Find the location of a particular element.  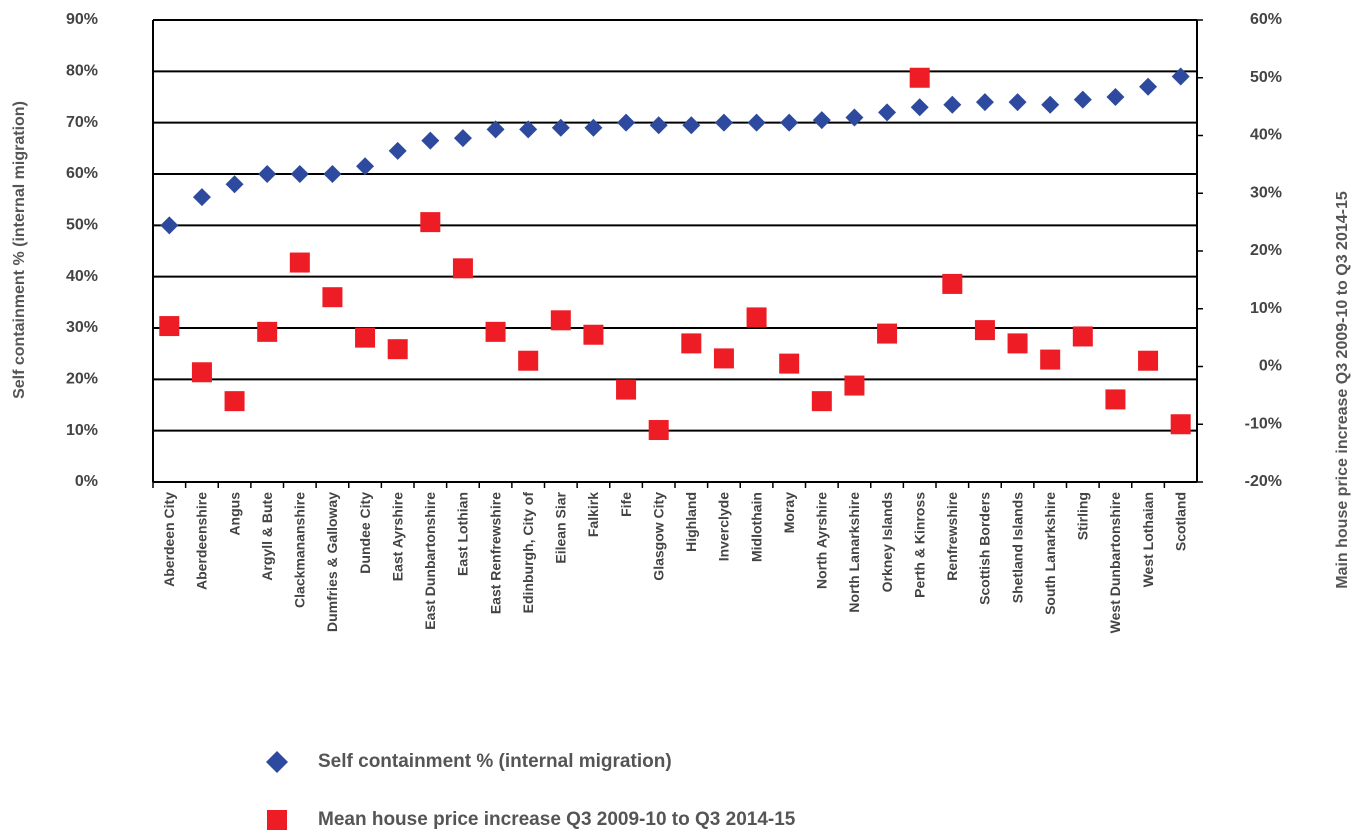

x-tick-label: Edinburgh, City of is located at coordinates (528, 553).